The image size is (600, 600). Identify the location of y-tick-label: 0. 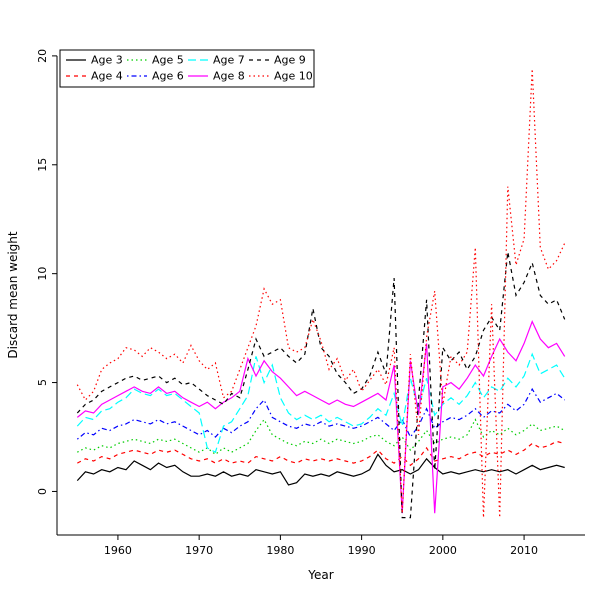
(42, 491).